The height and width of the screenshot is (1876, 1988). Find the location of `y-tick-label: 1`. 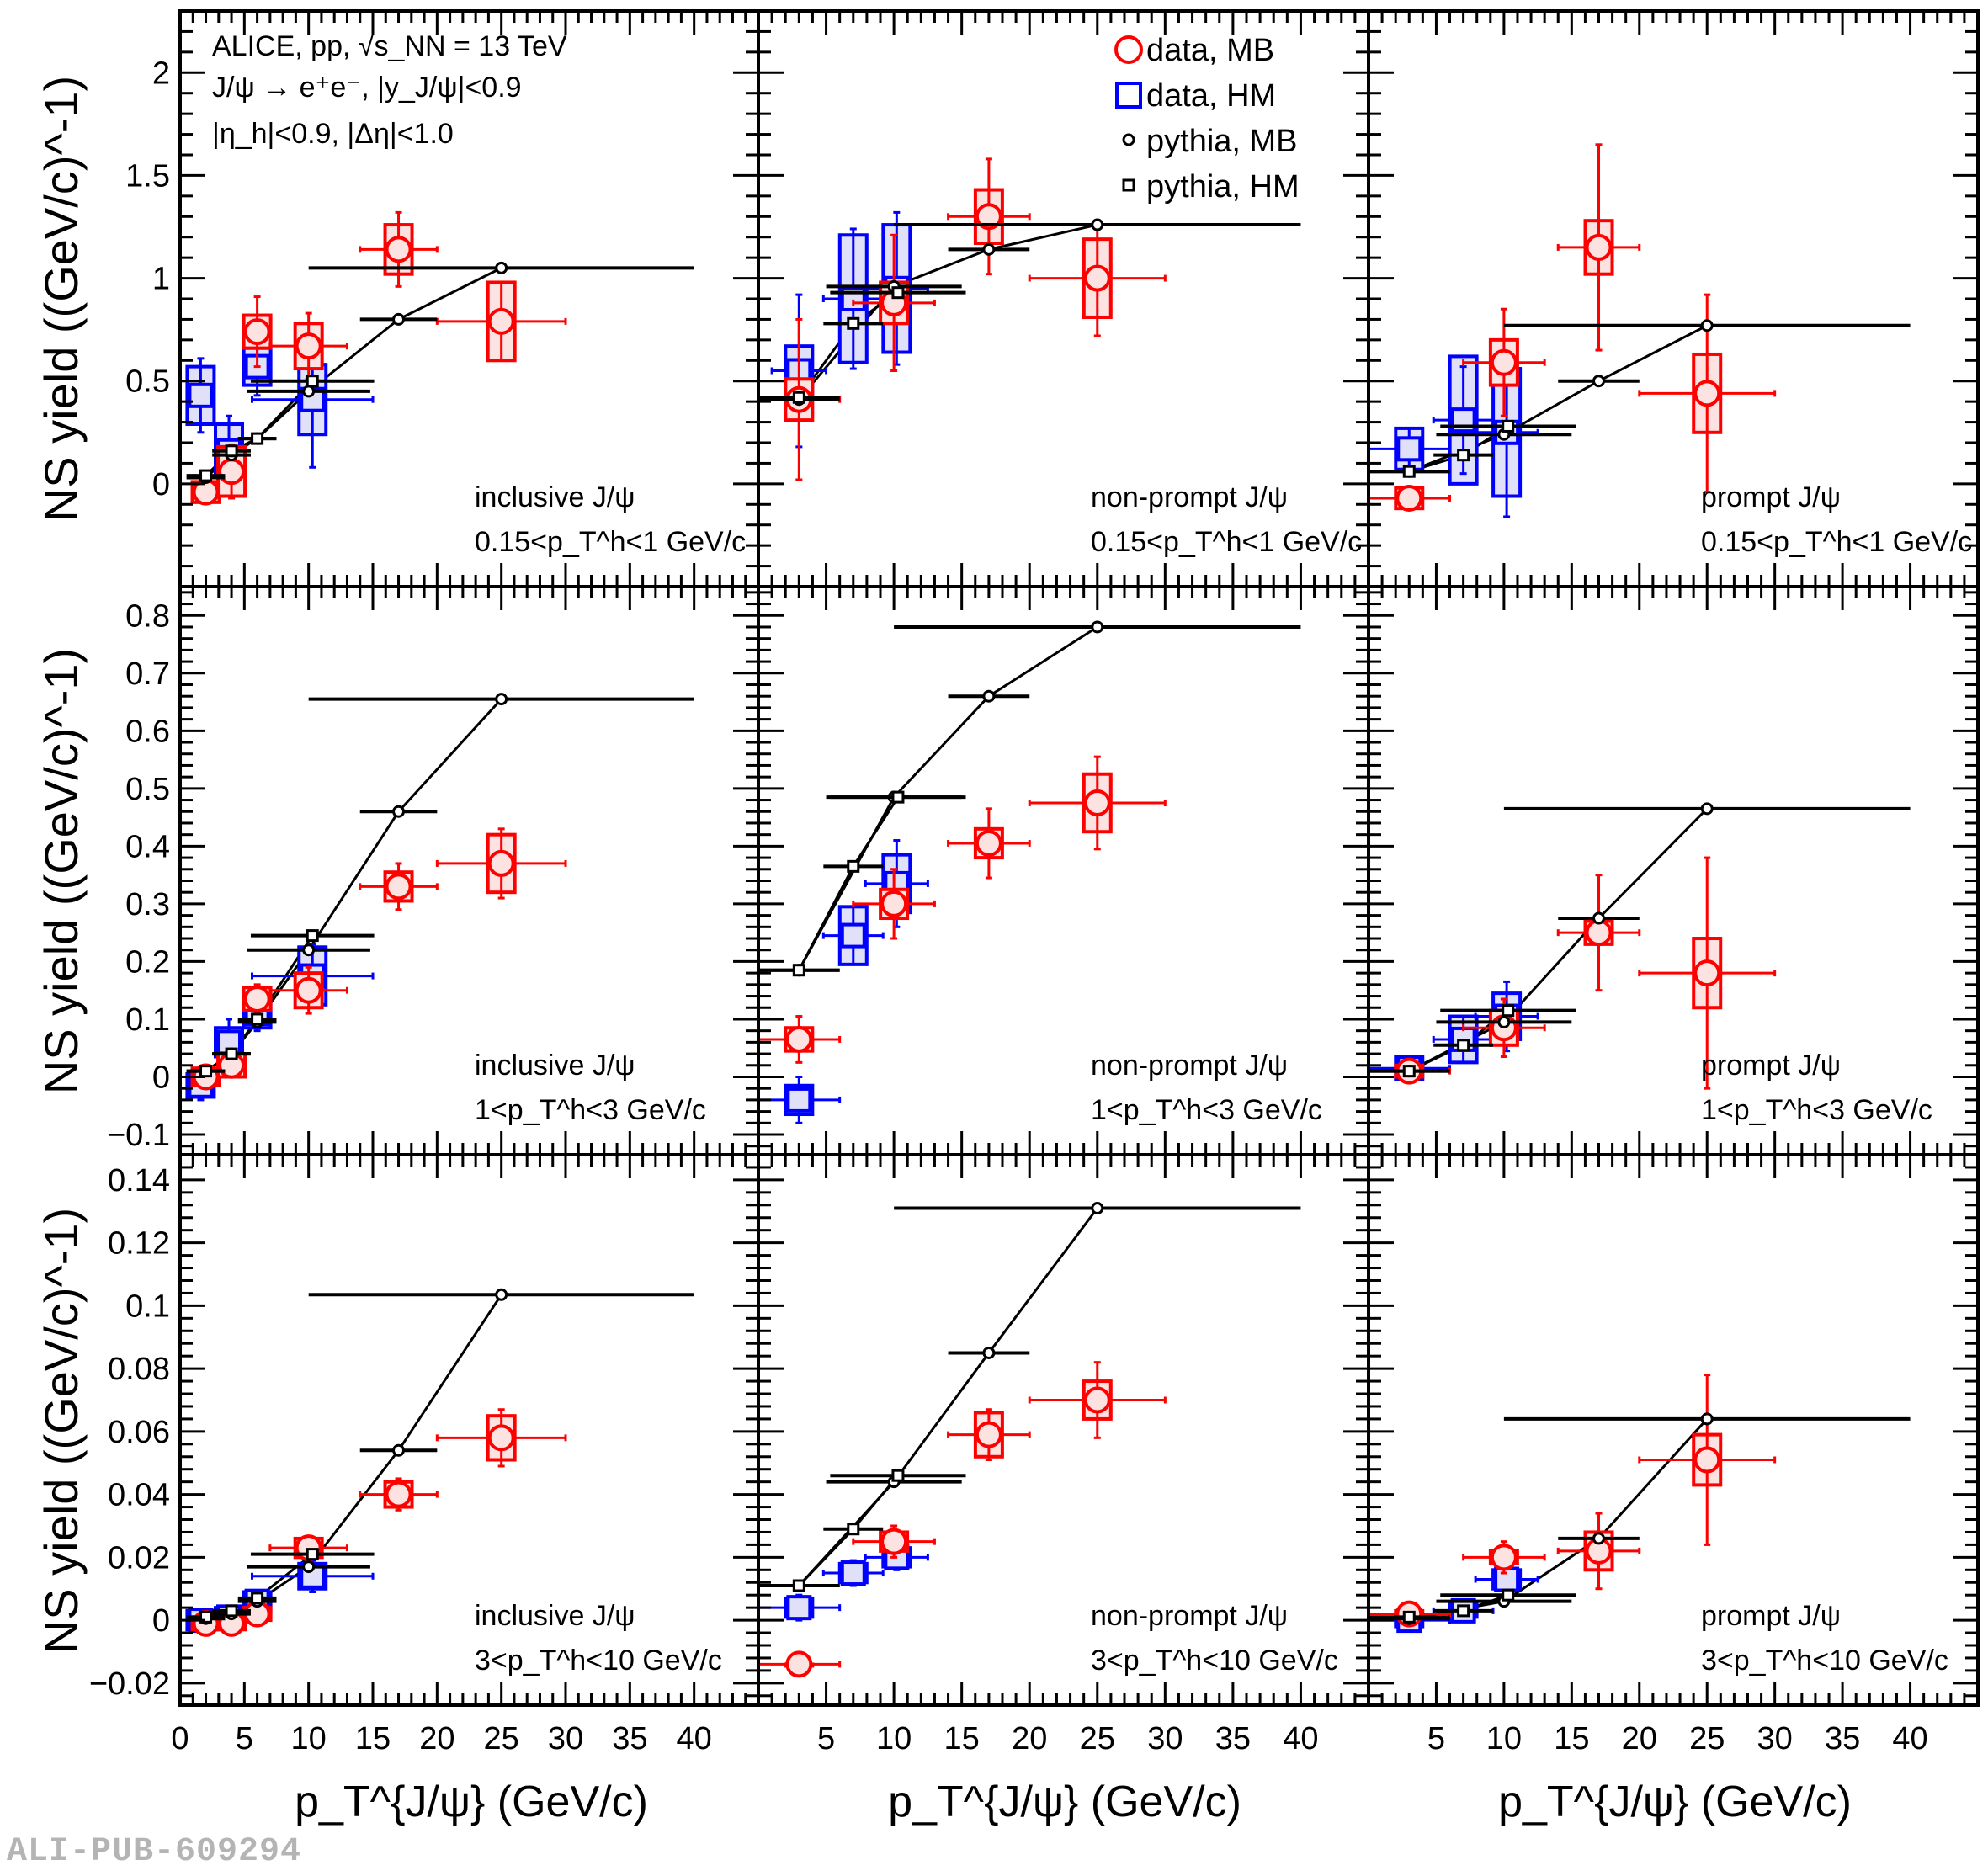

y-tick-label: 1 is located at coordinates (161, 279).